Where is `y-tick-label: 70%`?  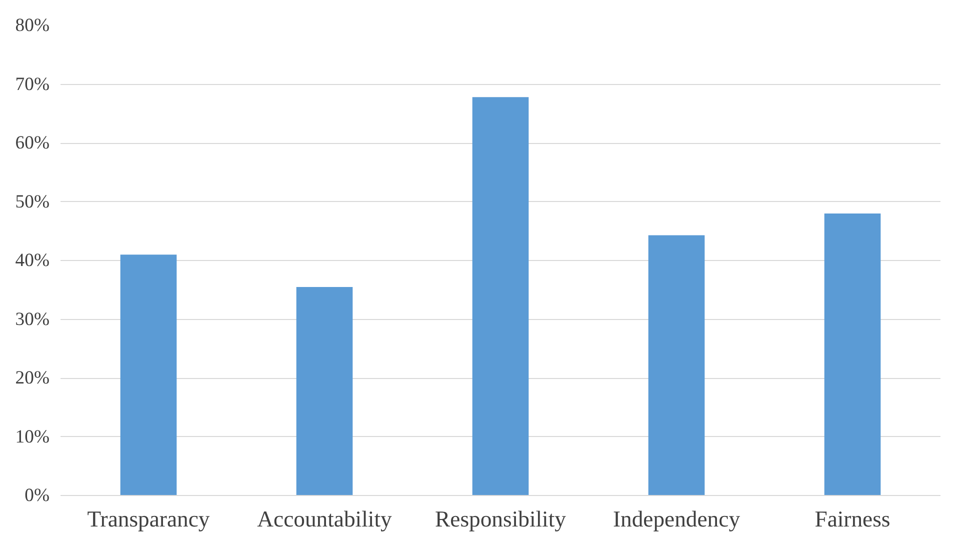
y-tick-label: 70% is located at coordinates (32, 84).